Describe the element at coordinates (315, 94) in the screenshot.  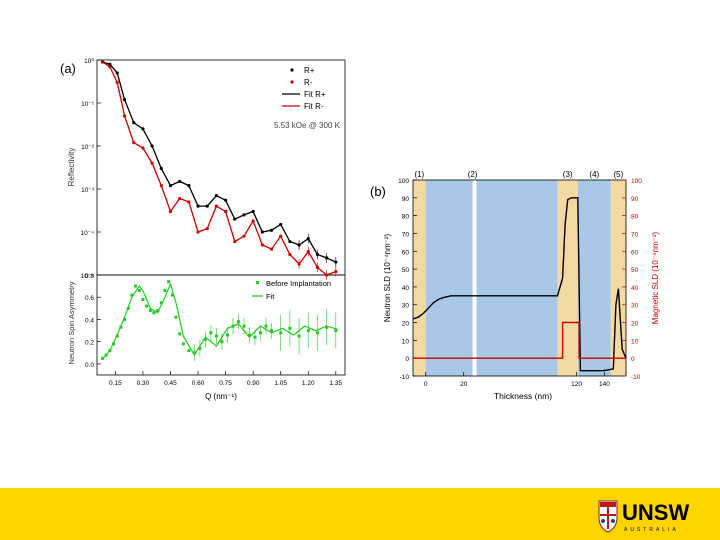
I see `legend-label-fit-r-plus: Fit R+` at that location.